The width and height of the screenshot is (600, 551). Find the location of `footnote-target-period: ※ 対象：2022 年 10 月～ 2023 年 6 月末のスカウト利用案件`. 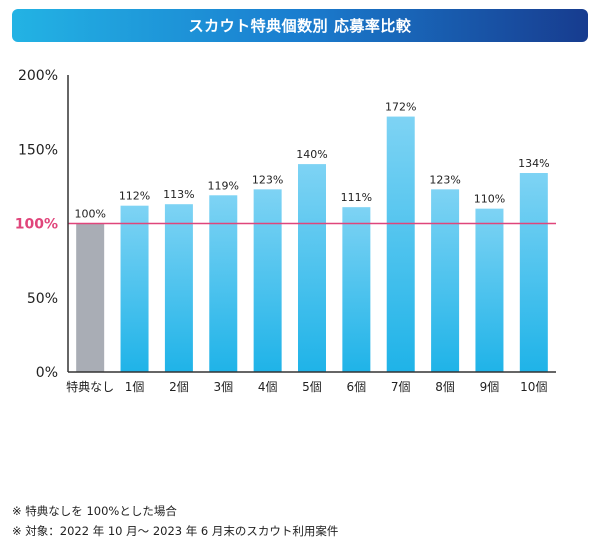

footnote-target-period: ※ 対象：2022 年 10 月～ 2023 年 6 月末のスカウト利用案件 is located at coordinates (175, 531).